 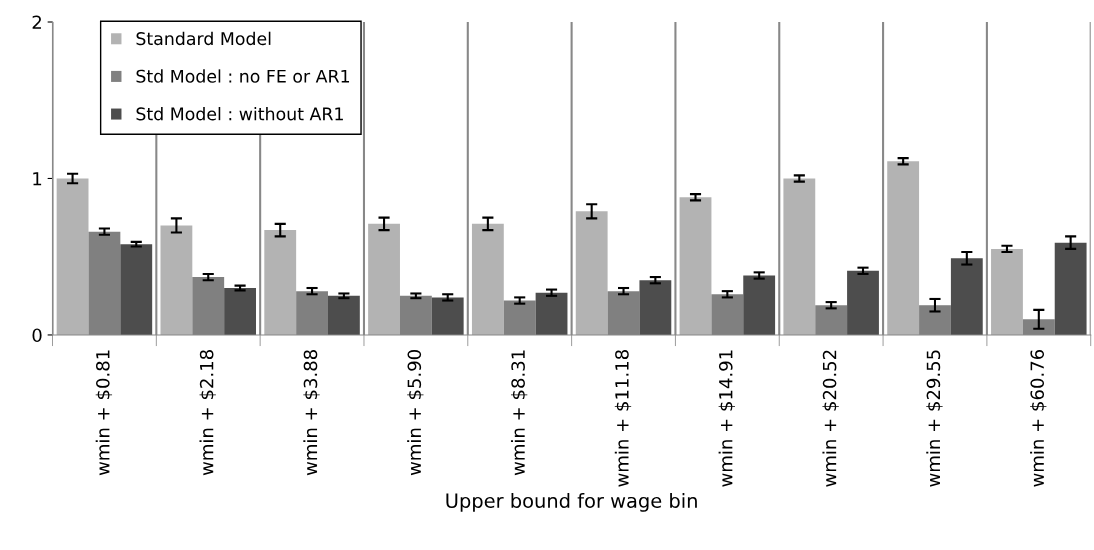 What do you see at coordinates (37, 179) in the screenshot?
I see `y-tick-label: 1` at bounding box center [37, 179].